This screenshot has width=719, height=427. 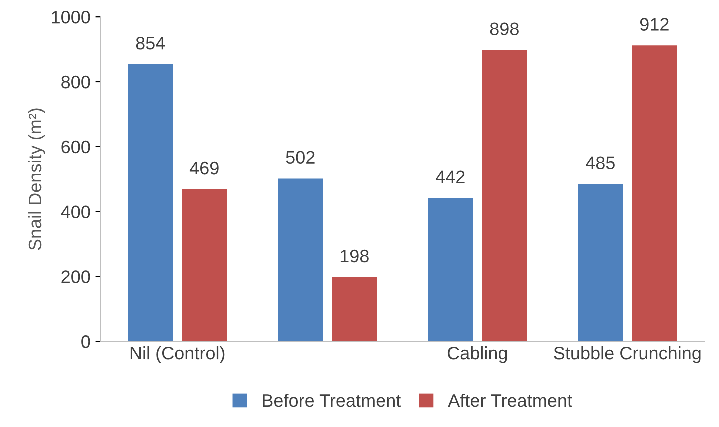 What do you see at coordinates (450, 177) in the screenshot?
I see `data-label: 442` at bounding box center [450, 177].